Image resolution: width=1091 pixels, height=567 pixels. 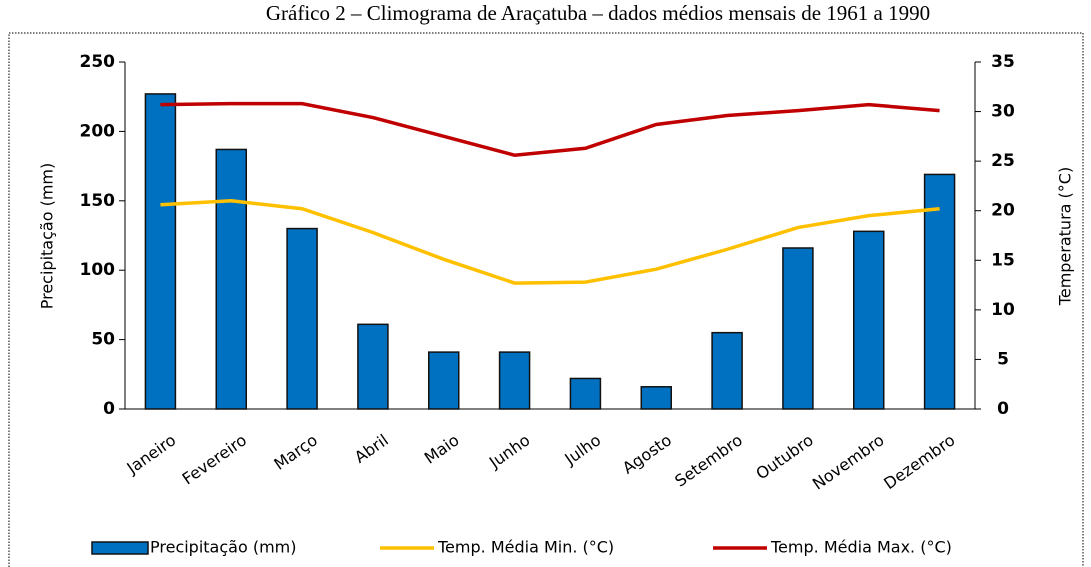 What do you see at coordinates (1003, 211) in the screenshot?
I see `y2-tick-label: 20` at bounding box center [1003, 211].